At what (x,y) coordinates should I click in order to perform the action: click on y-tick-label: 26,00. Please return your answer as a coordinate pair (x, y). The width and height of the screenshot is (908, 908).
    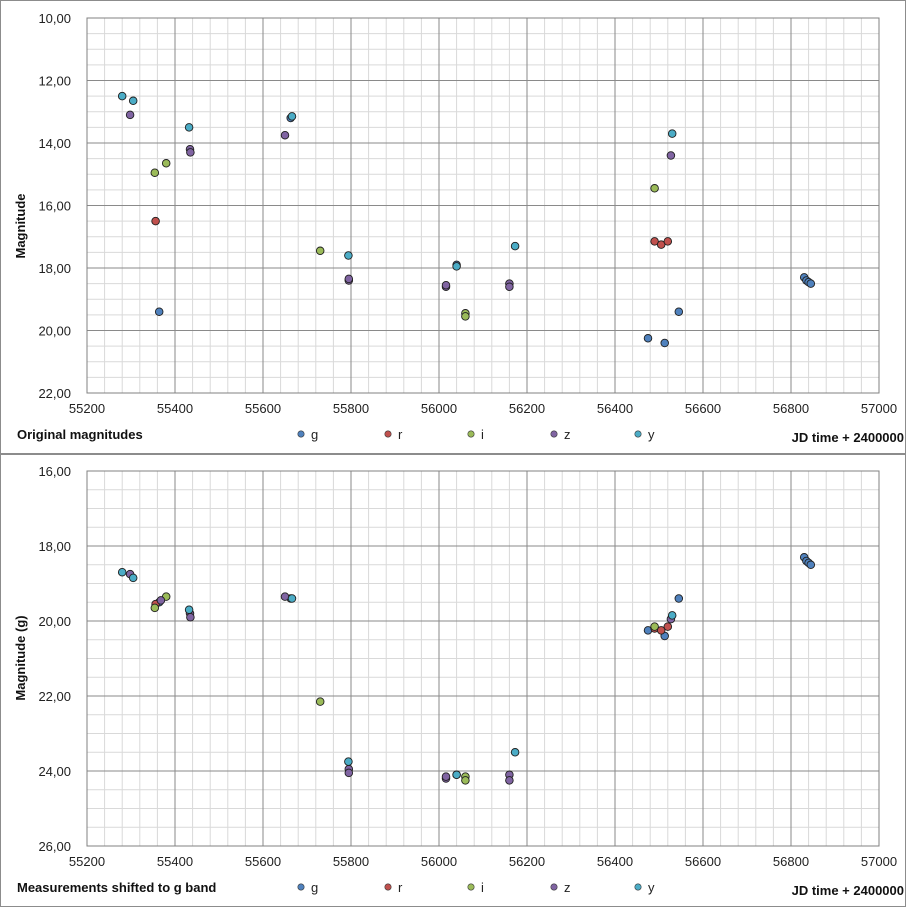
    Looking at the image, I should click on (54, 846).